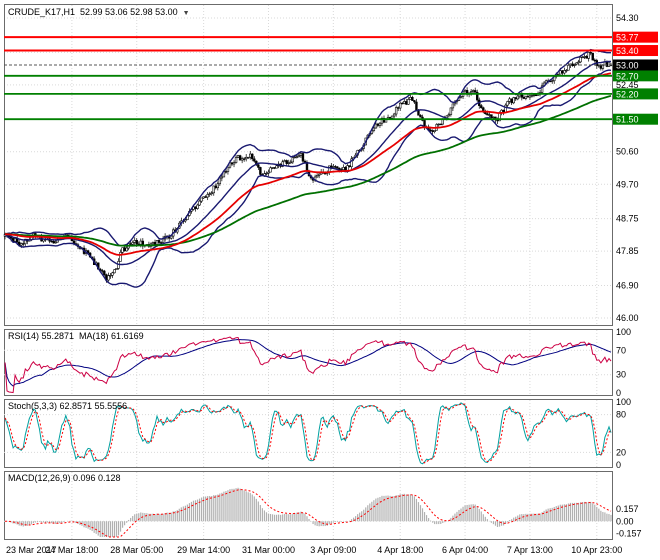 This screenshot has width=660, height=560. What do you see at coordinates (623, 332) in the screenshot?
I see `rsi-tick-label: 100` at bounding box center [623, 332].